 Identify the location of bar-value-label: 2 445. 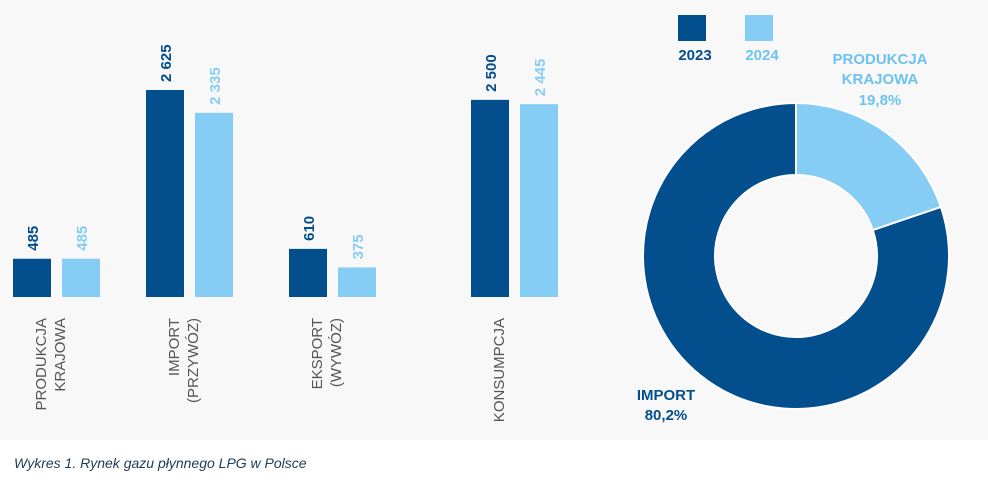
(540, 78).